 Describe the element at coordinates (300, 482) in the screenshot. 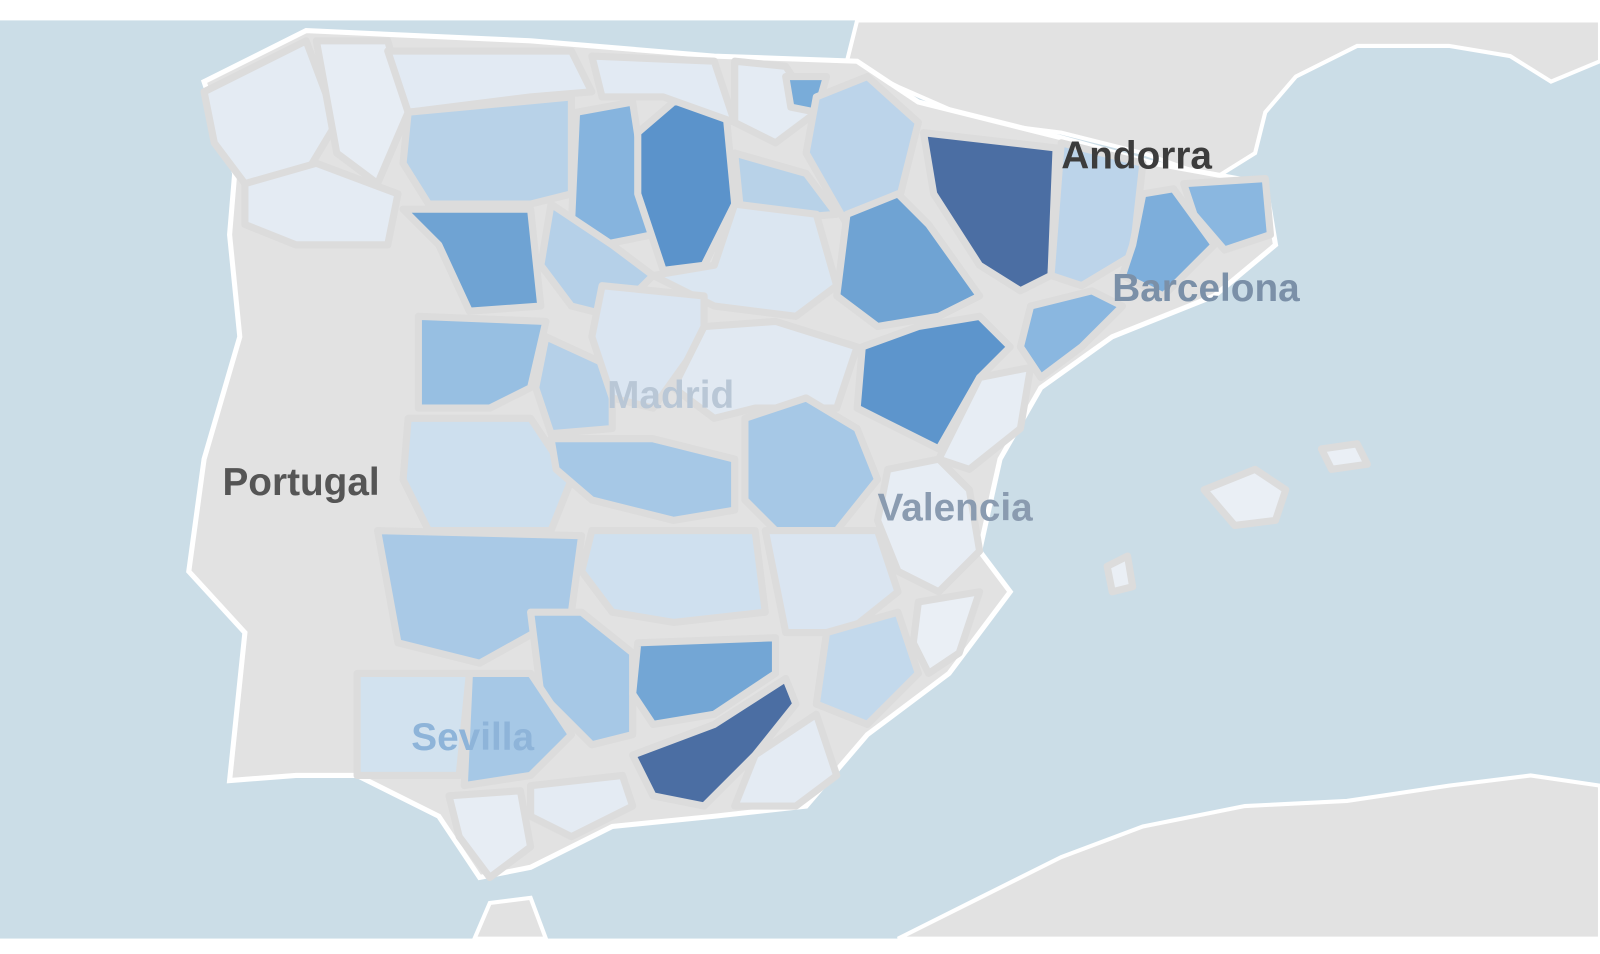

I see `place-label: Portugal` at that location.